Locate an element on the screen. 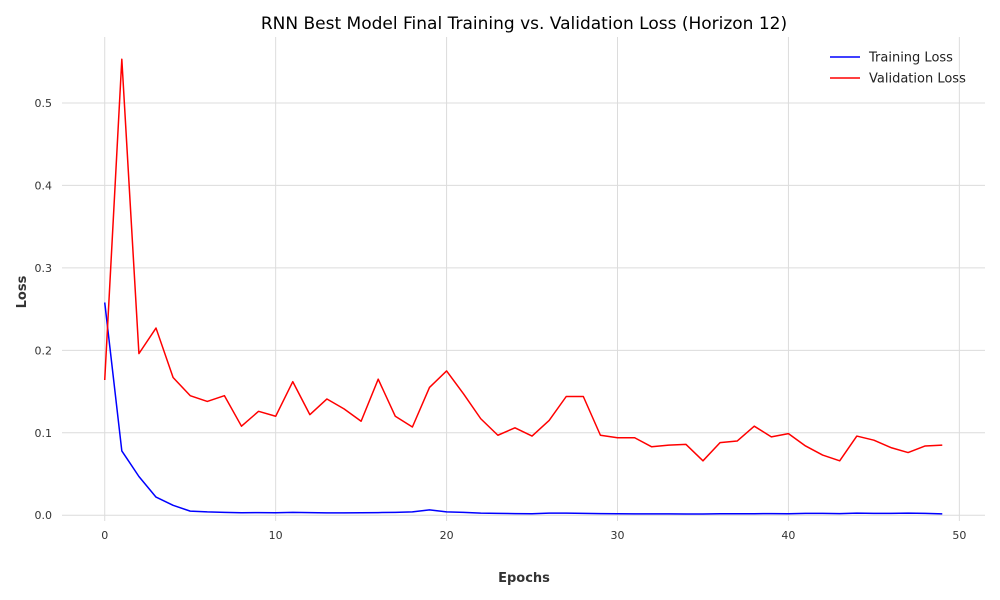 This screenshot has width=1000, height=600. y-axis-label: Loss is located at coordinates (22, 291).